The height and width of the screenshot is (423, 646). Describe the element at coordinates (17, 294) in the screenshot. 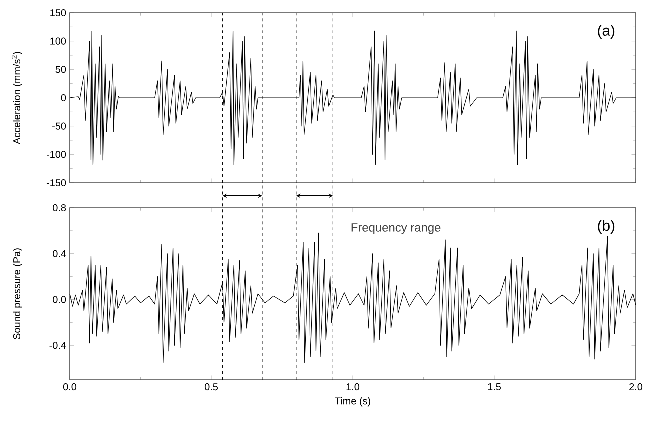

I see `y-axis-title: Sound pressure (Pa)` at that location.